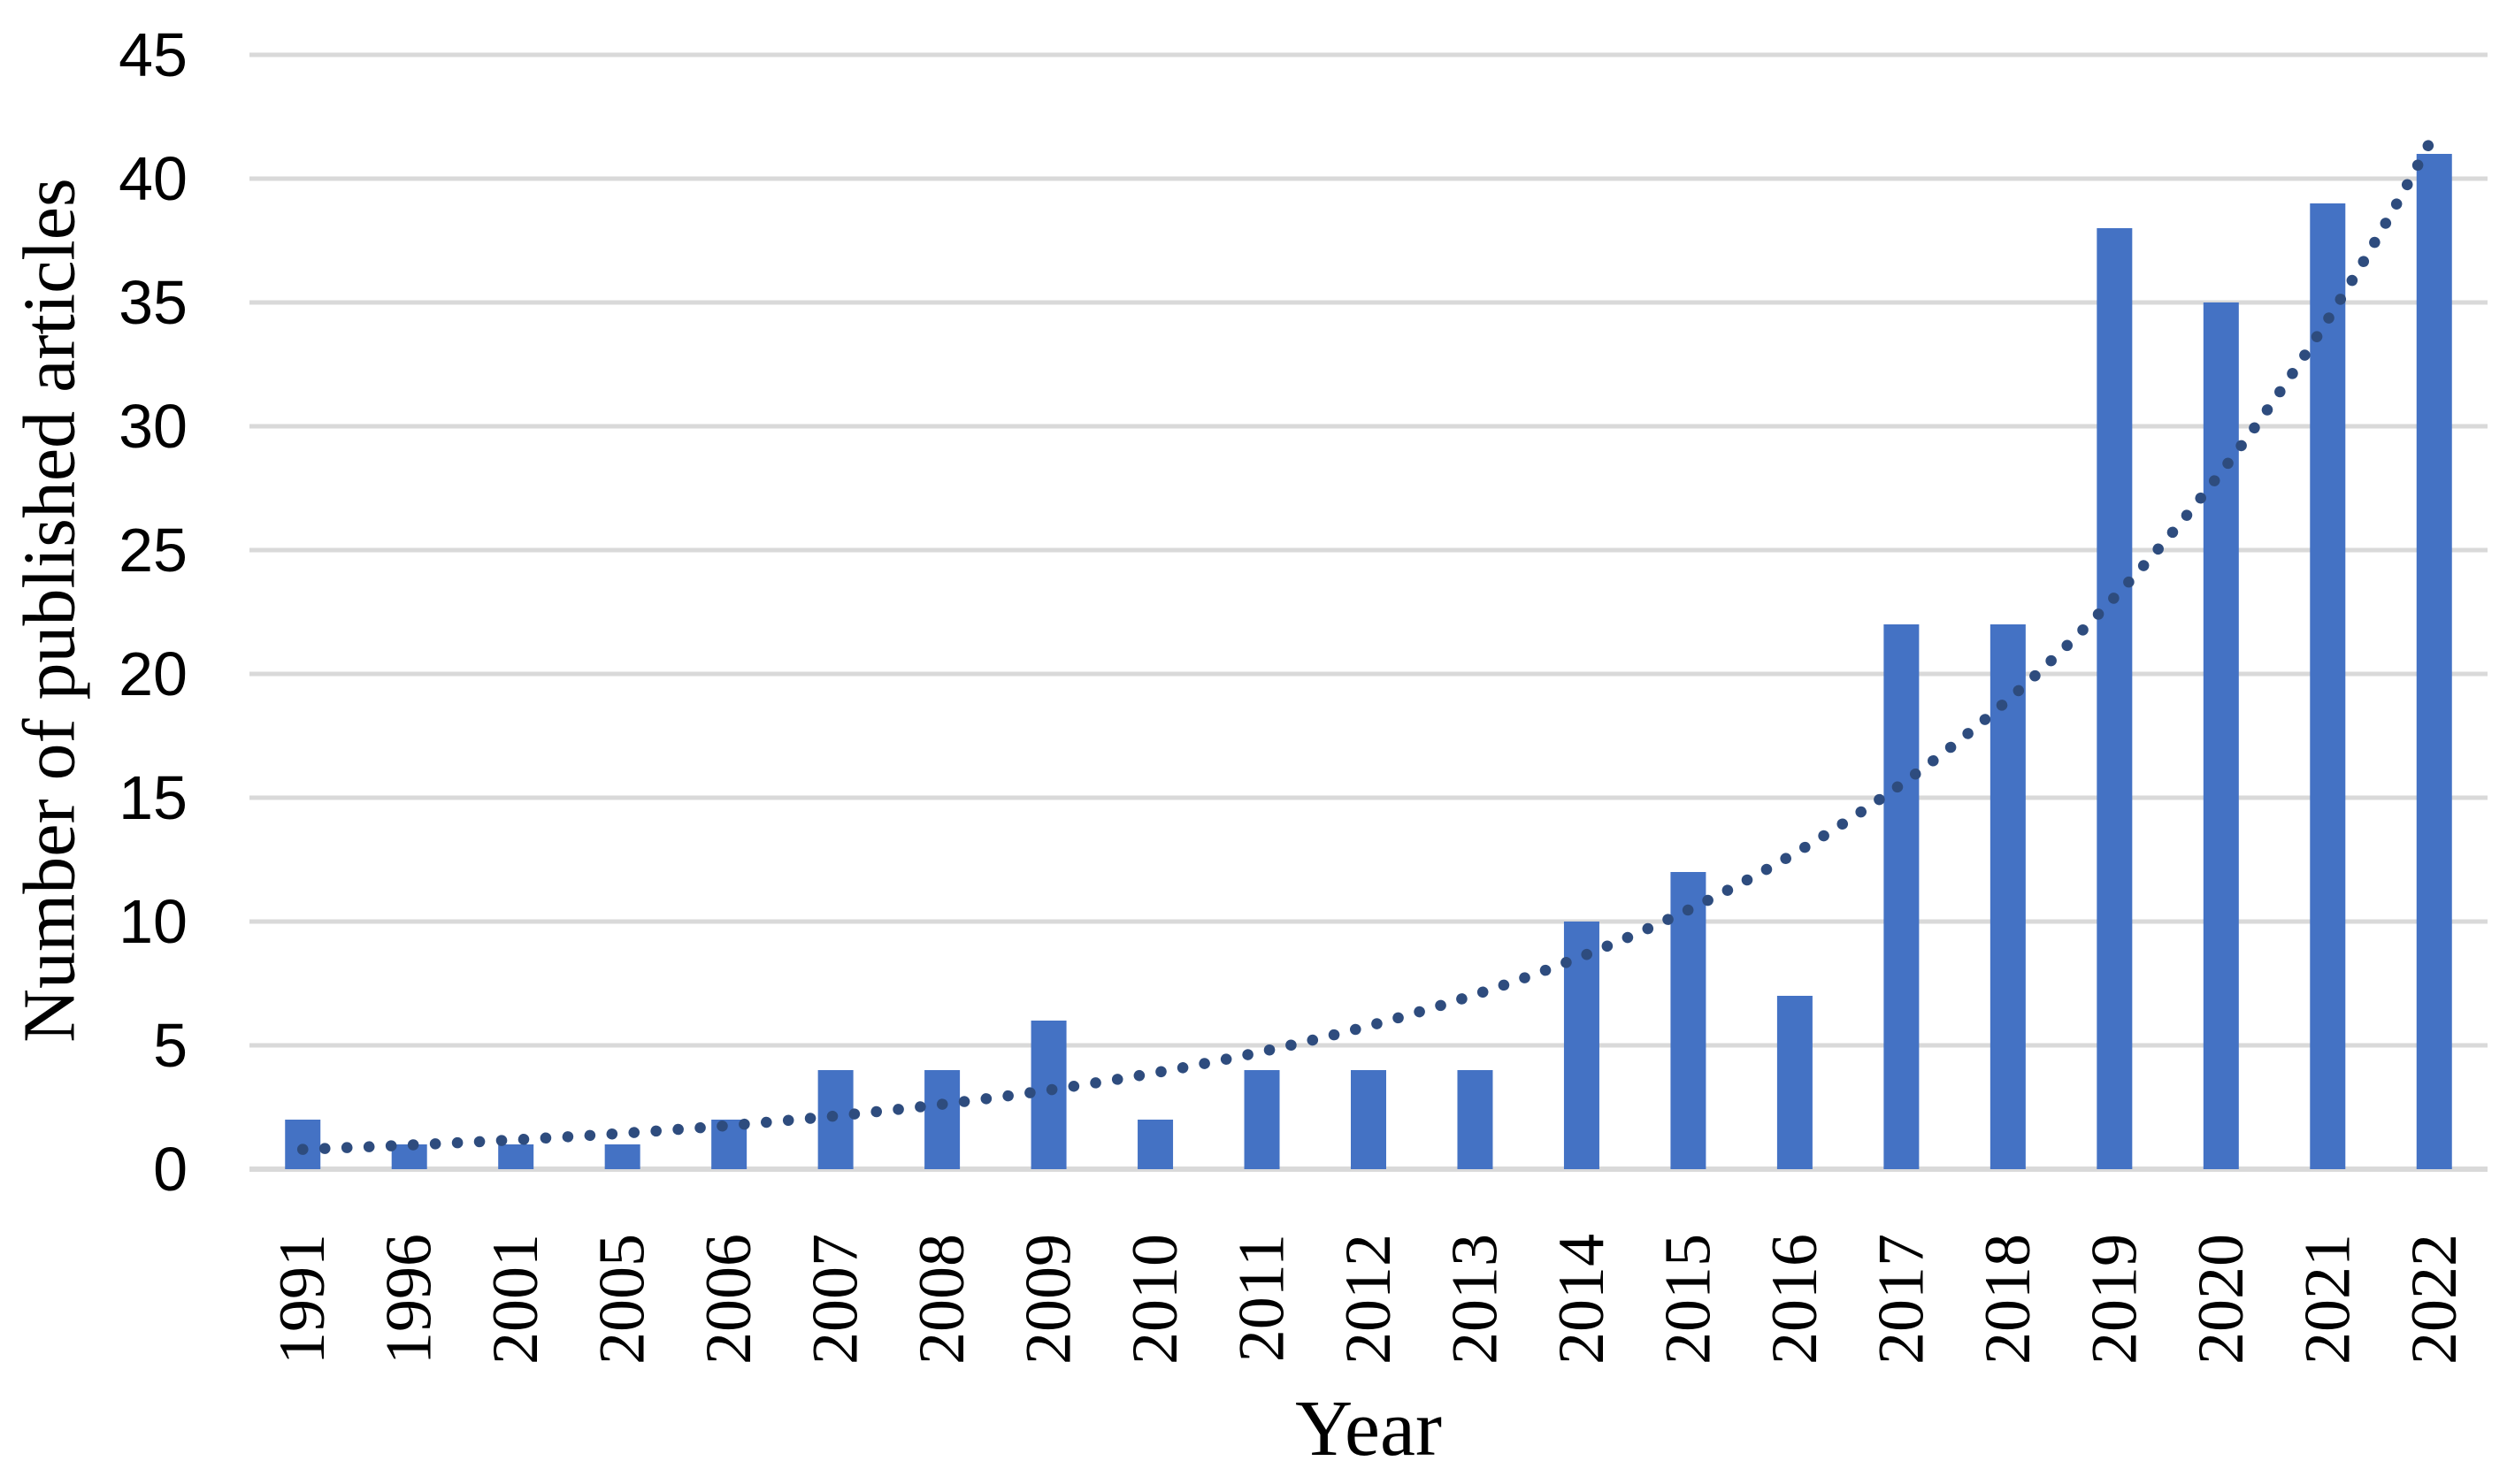  What do you see at coordinates (942, 1299) in the screenshot?
I see `x-tick-label-2008: 2008` at bounding box center [942, 1299].